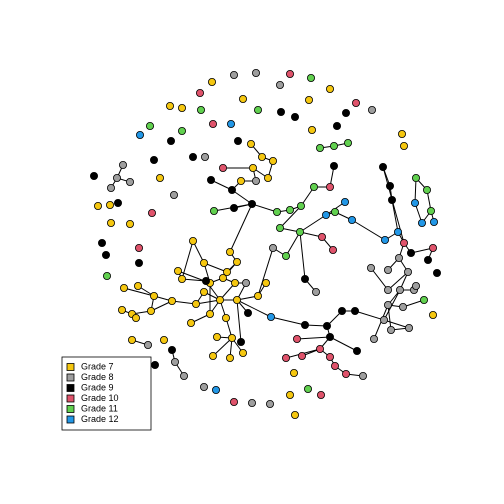  What do you see at coordinates (100, 398) in the screenshot?
I see `legend-label: Grade 10` at bounding box center [100, 398].